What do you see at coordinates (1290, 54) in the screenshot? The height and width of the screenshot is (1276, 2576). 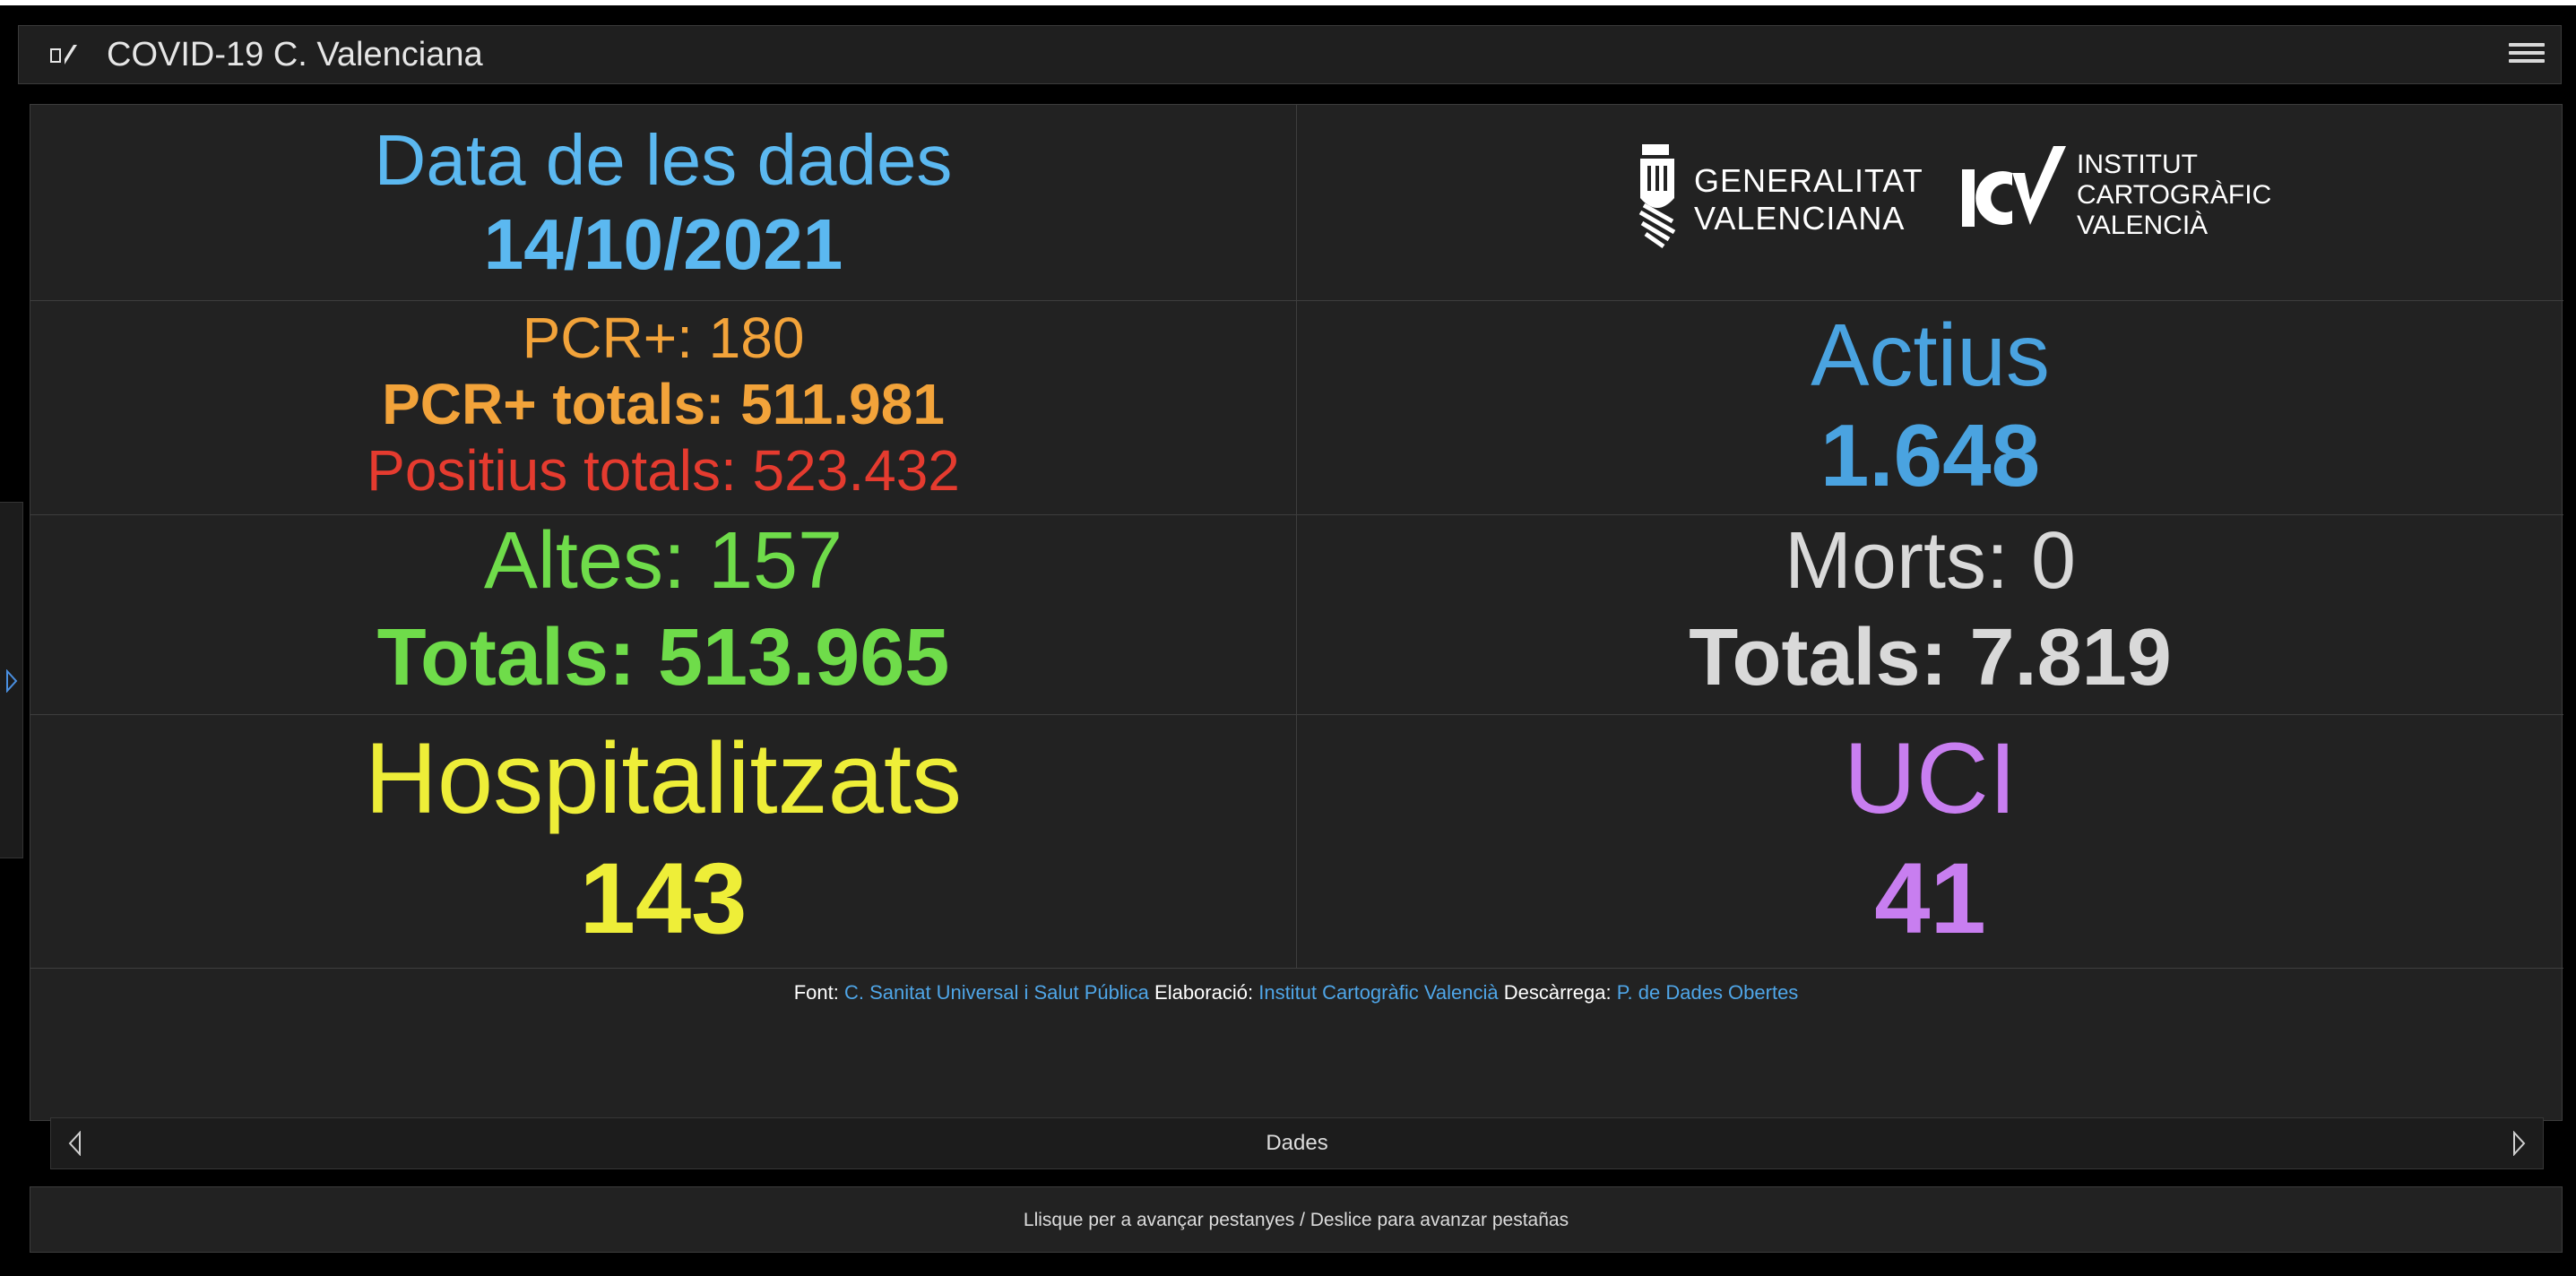 I see `app-header: COVID-19 C. Valenciana` at bounding box center [1290, 54].